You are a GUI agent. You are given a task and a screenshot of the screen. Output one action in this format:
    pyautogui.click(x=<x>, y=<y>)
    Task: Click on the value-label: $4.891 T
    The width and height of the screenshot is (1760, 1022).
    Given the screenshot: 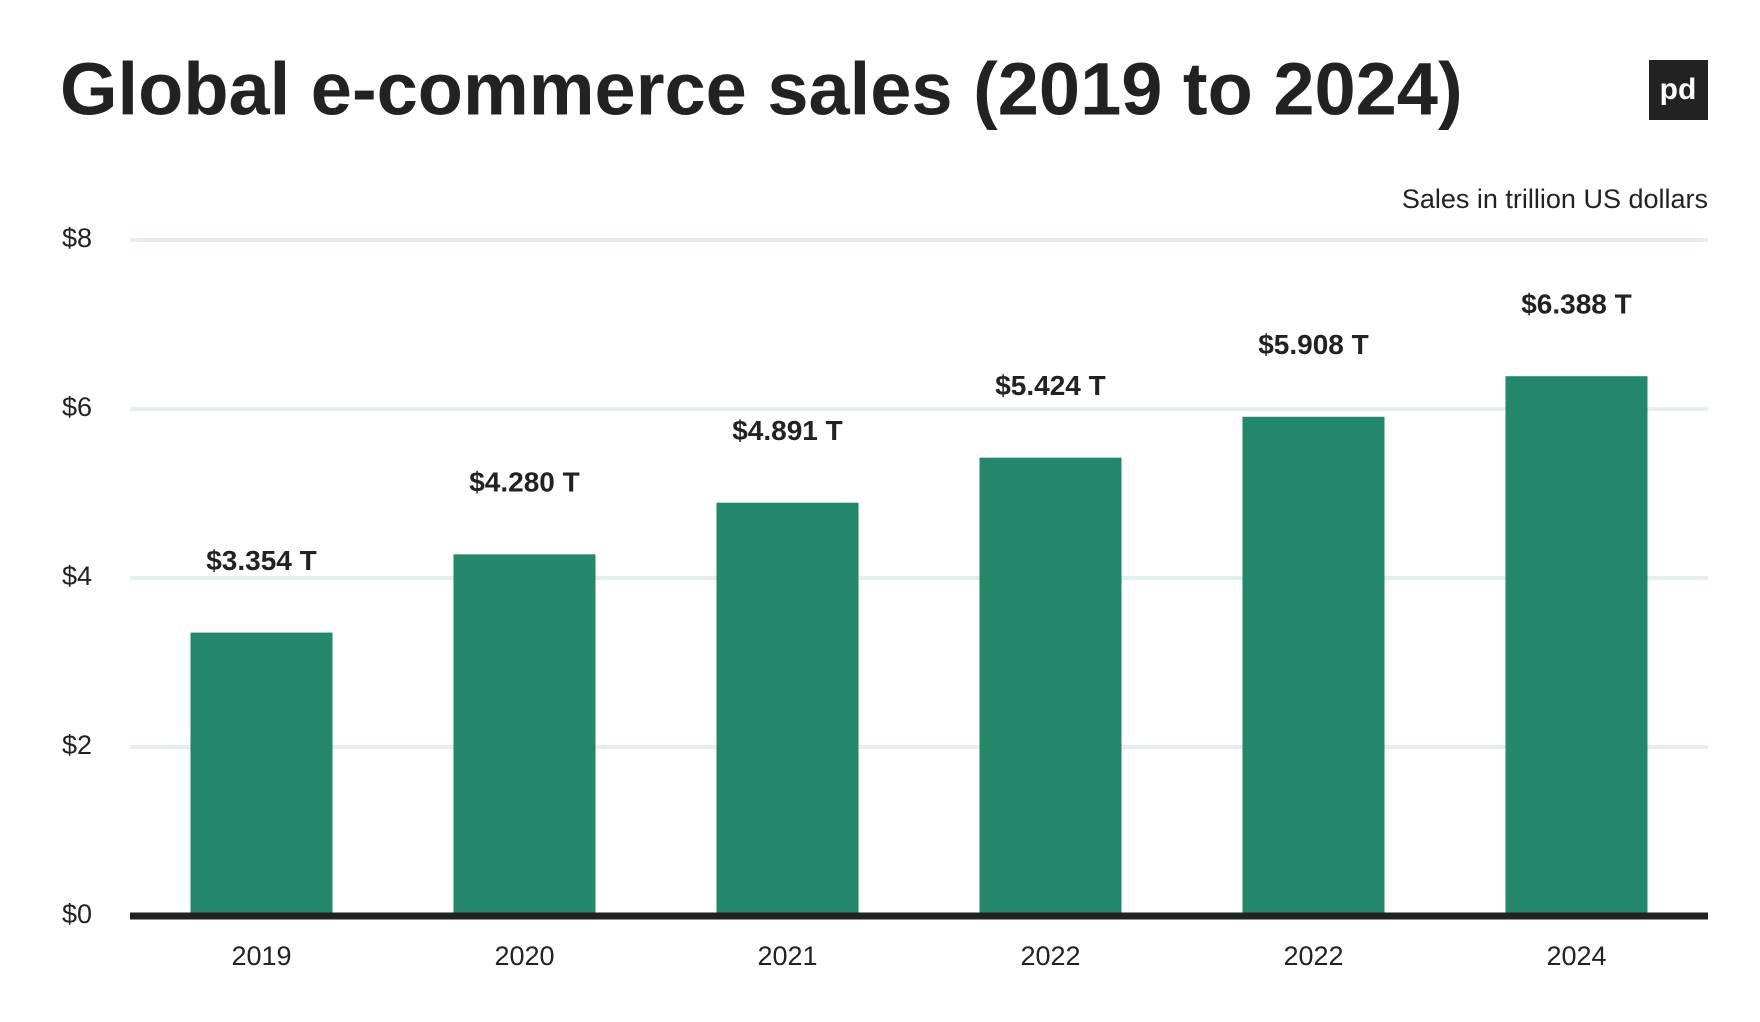 What is the action you would take?
    pyautogui.click(x=787, y=430)
    